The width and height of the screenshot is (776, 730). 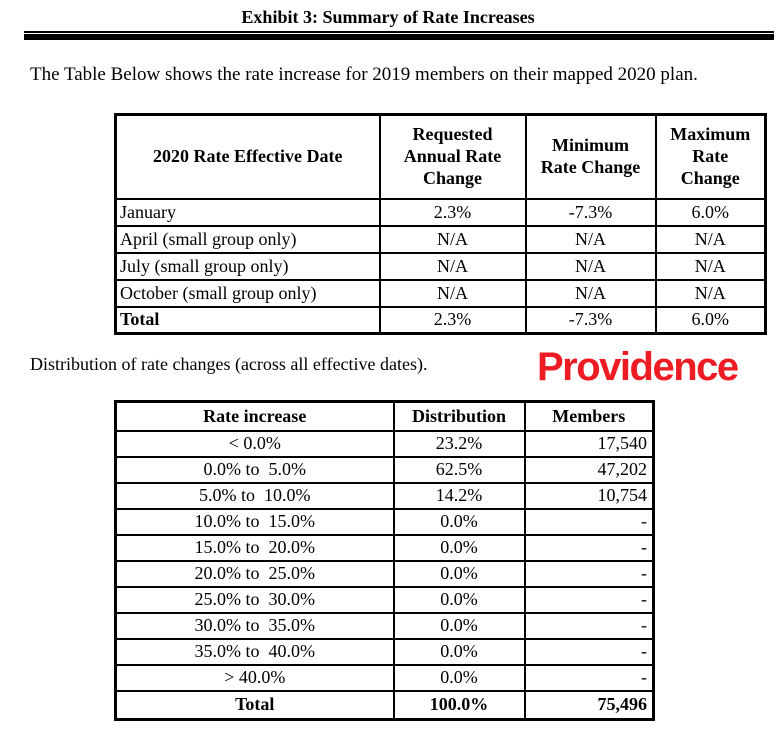 I want to click on distribution-table-total-row: Total 100.0% 75,496, so click(x=384, y=705).